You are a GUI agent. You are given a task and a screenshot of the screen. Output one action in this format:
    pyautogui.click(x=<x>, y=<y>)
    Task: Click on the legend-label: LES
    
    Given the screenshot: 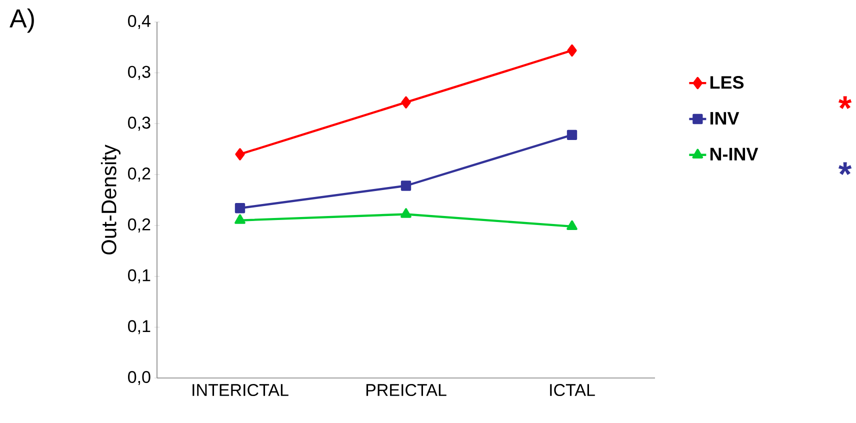 What is the action you would take?
    pyautogui.click(x=727, y=82)
    